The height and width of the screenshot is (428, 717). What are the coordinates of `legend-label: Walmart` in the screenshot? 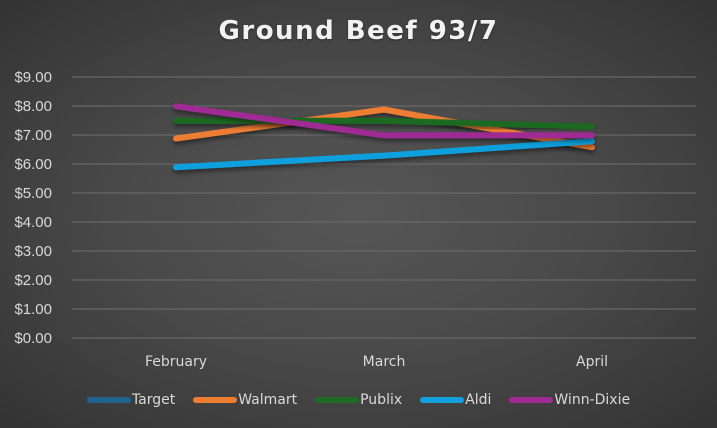 It's located at (268, 400).